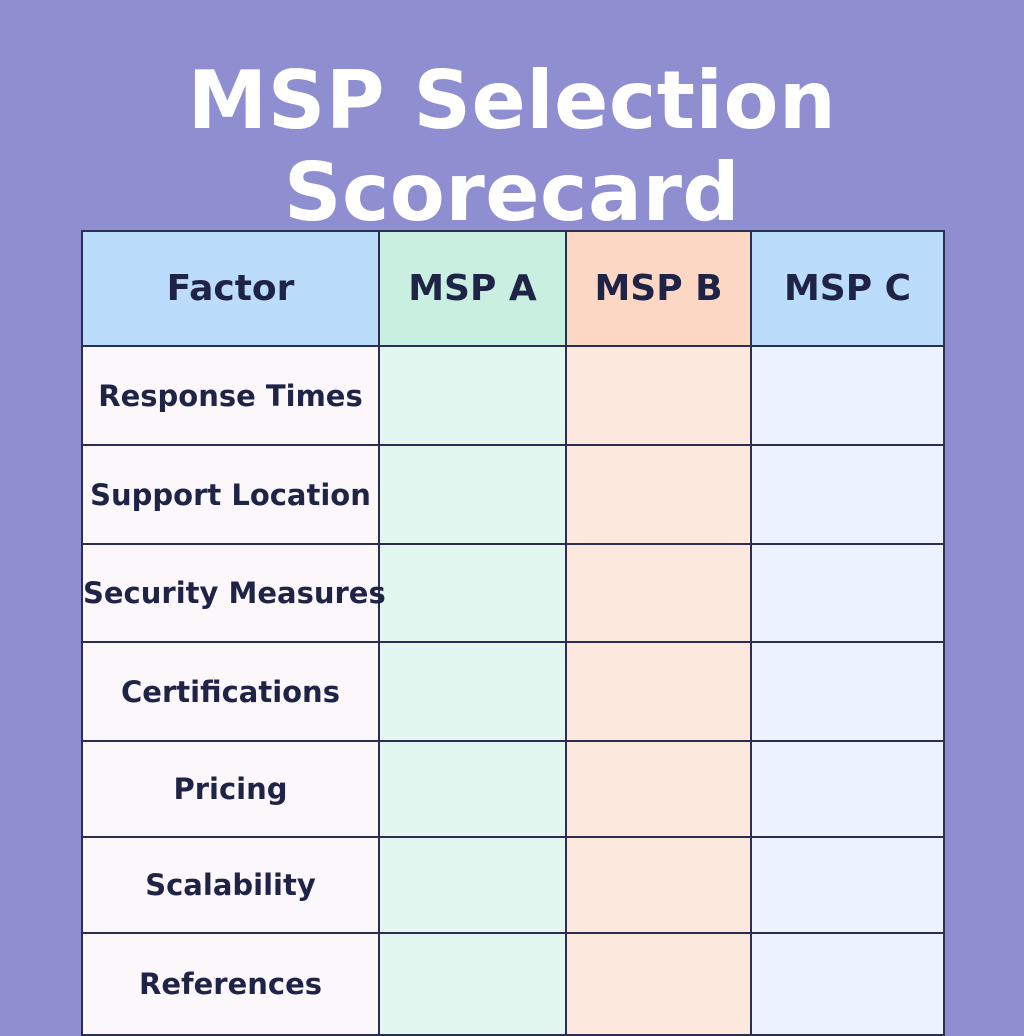 The height and width of the screenshot is (1036, 1024). Describe the element at coordinates (512, 192) in the screenshot. I see `page-title-line-2: Scorecard` at that location.